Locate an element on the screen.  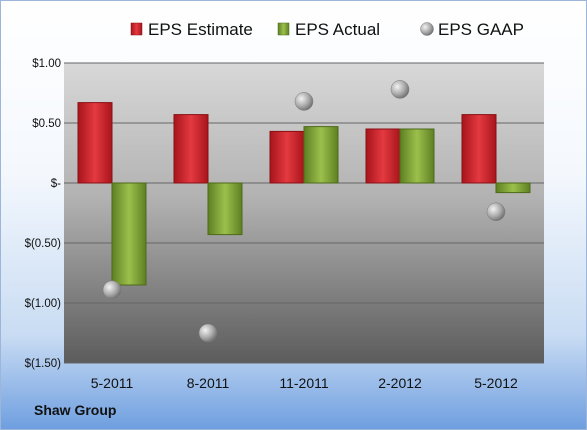
legend-swatch-eps-actual is located at coordinates (283, 29).